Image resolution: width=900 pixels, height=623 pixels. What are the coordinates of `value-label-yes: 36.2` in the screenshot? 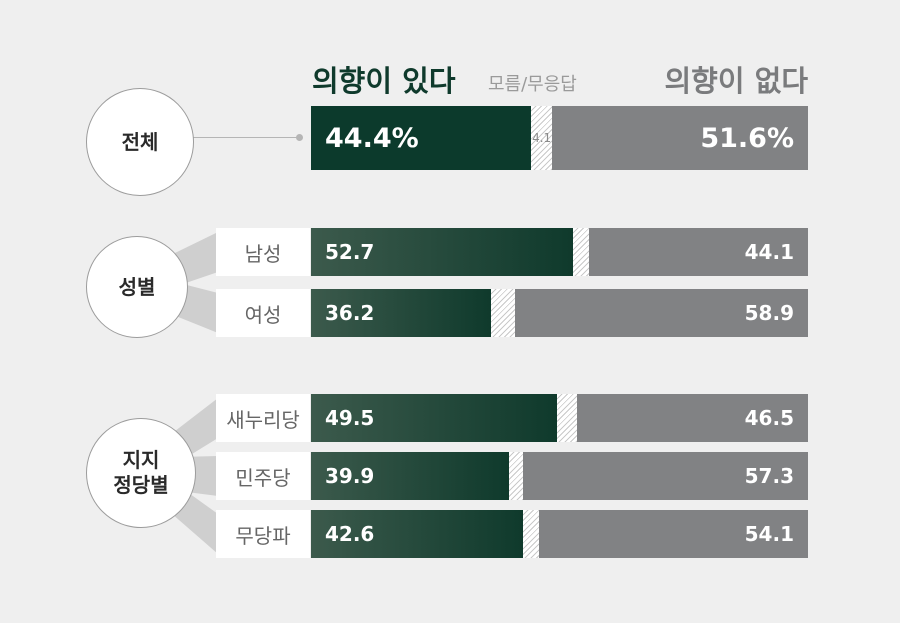 It's located at (350, 313).